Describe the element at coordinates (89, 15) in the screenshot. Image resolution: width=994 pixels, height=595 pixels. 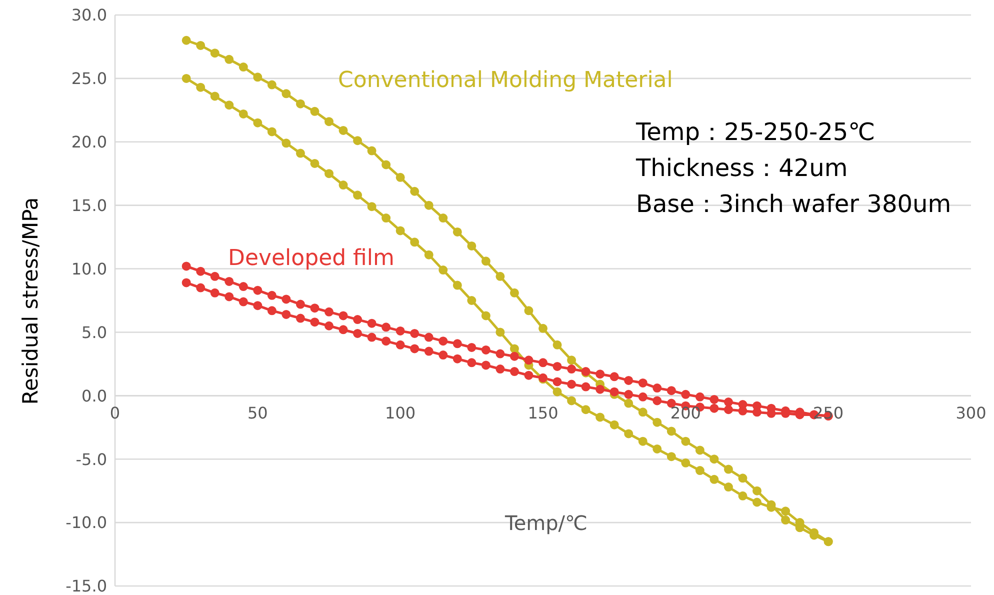
I see `y-tick-label: 30.0` at that location.